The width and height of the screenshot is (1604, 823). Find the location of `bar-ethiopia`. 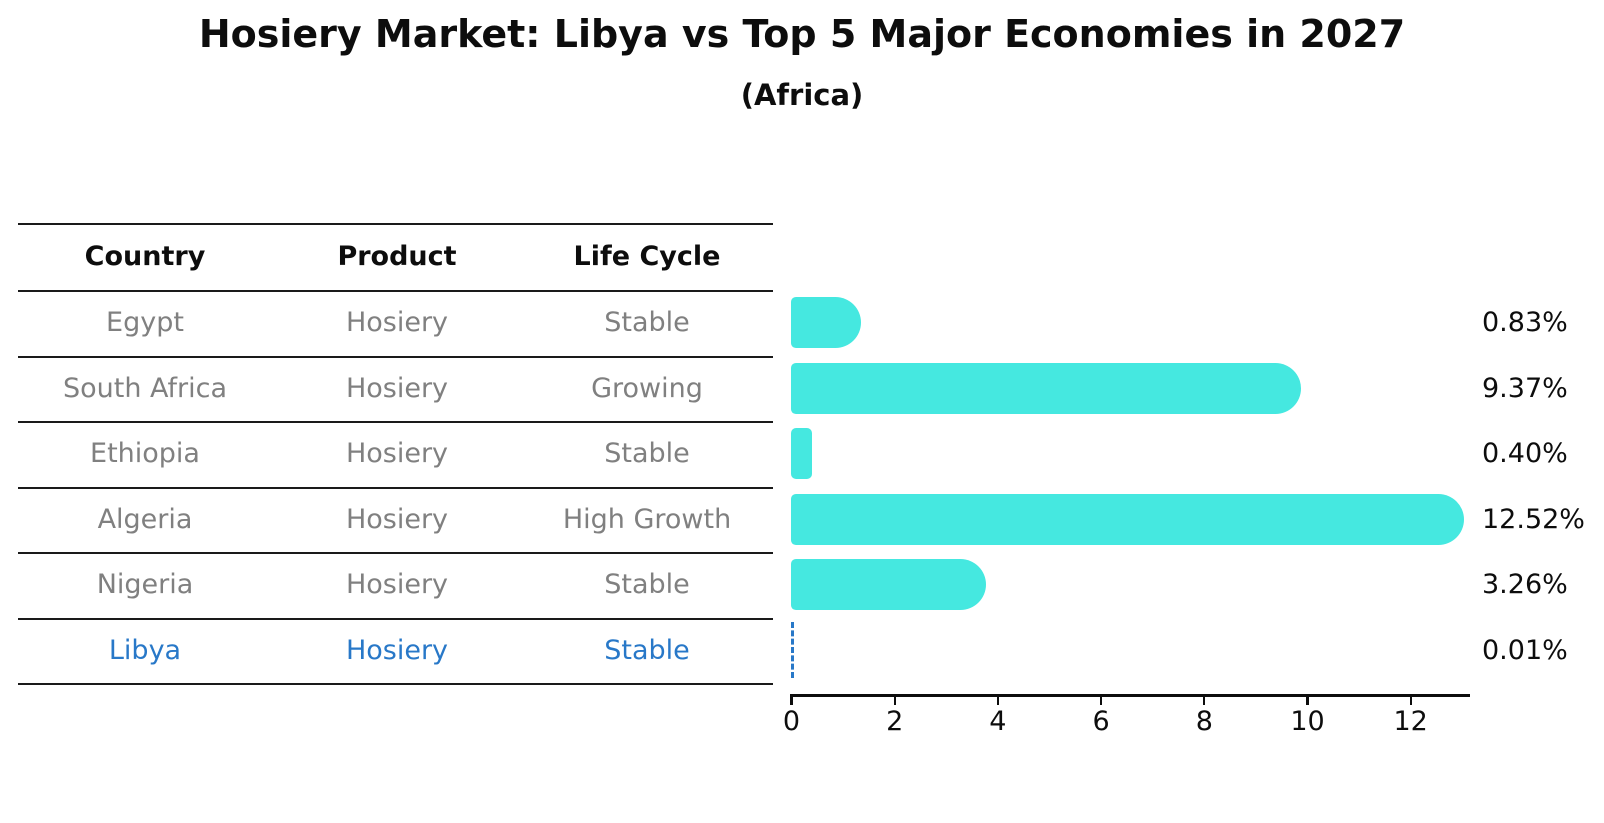

bar-ethiopia is located at coordinates (801, 453).